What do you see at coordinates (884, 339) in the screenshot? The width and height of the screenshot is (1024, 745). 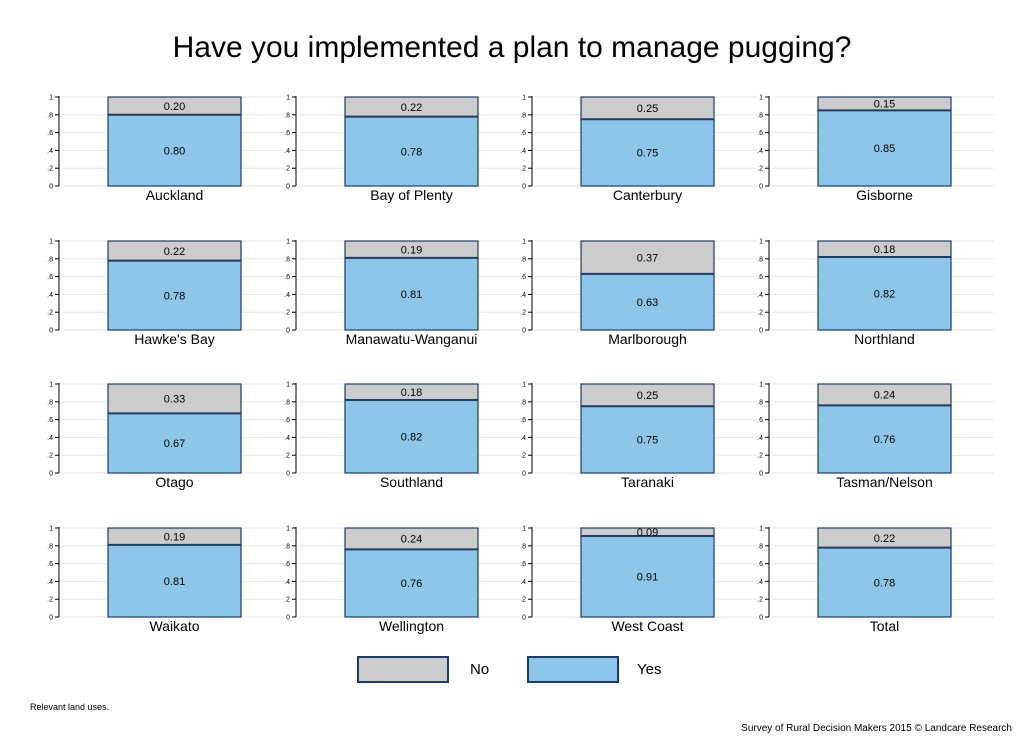 I see `panel-label: Northland` at bounding box center [884, 339].